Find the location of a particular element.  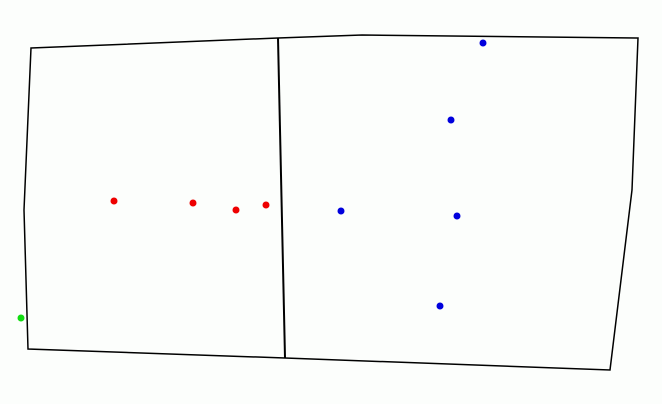

green-point-group is located at coordinates (21, 318).